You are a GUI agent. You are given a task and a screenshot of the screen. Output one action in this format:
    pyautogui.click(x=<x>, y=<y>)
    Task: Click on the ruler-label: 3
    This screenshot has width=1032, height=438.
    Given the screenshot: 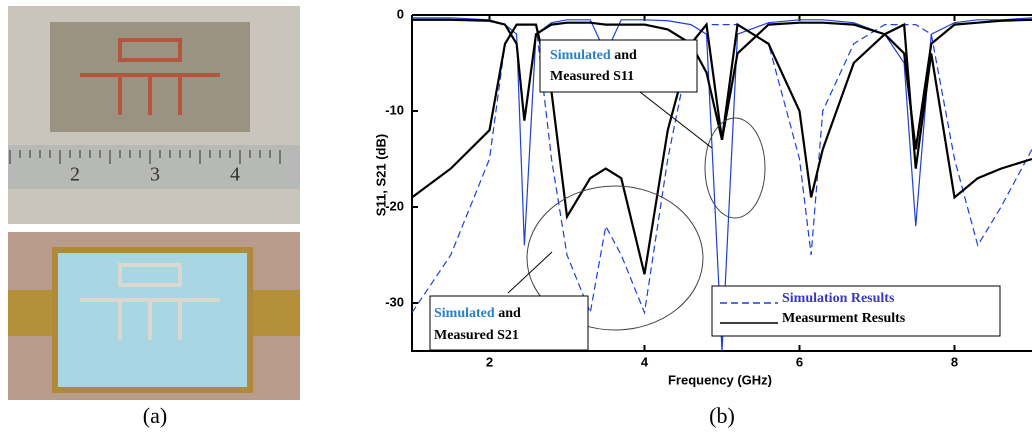 What is the action you would take?
    pyautogui.click(x=155, y=175)
    